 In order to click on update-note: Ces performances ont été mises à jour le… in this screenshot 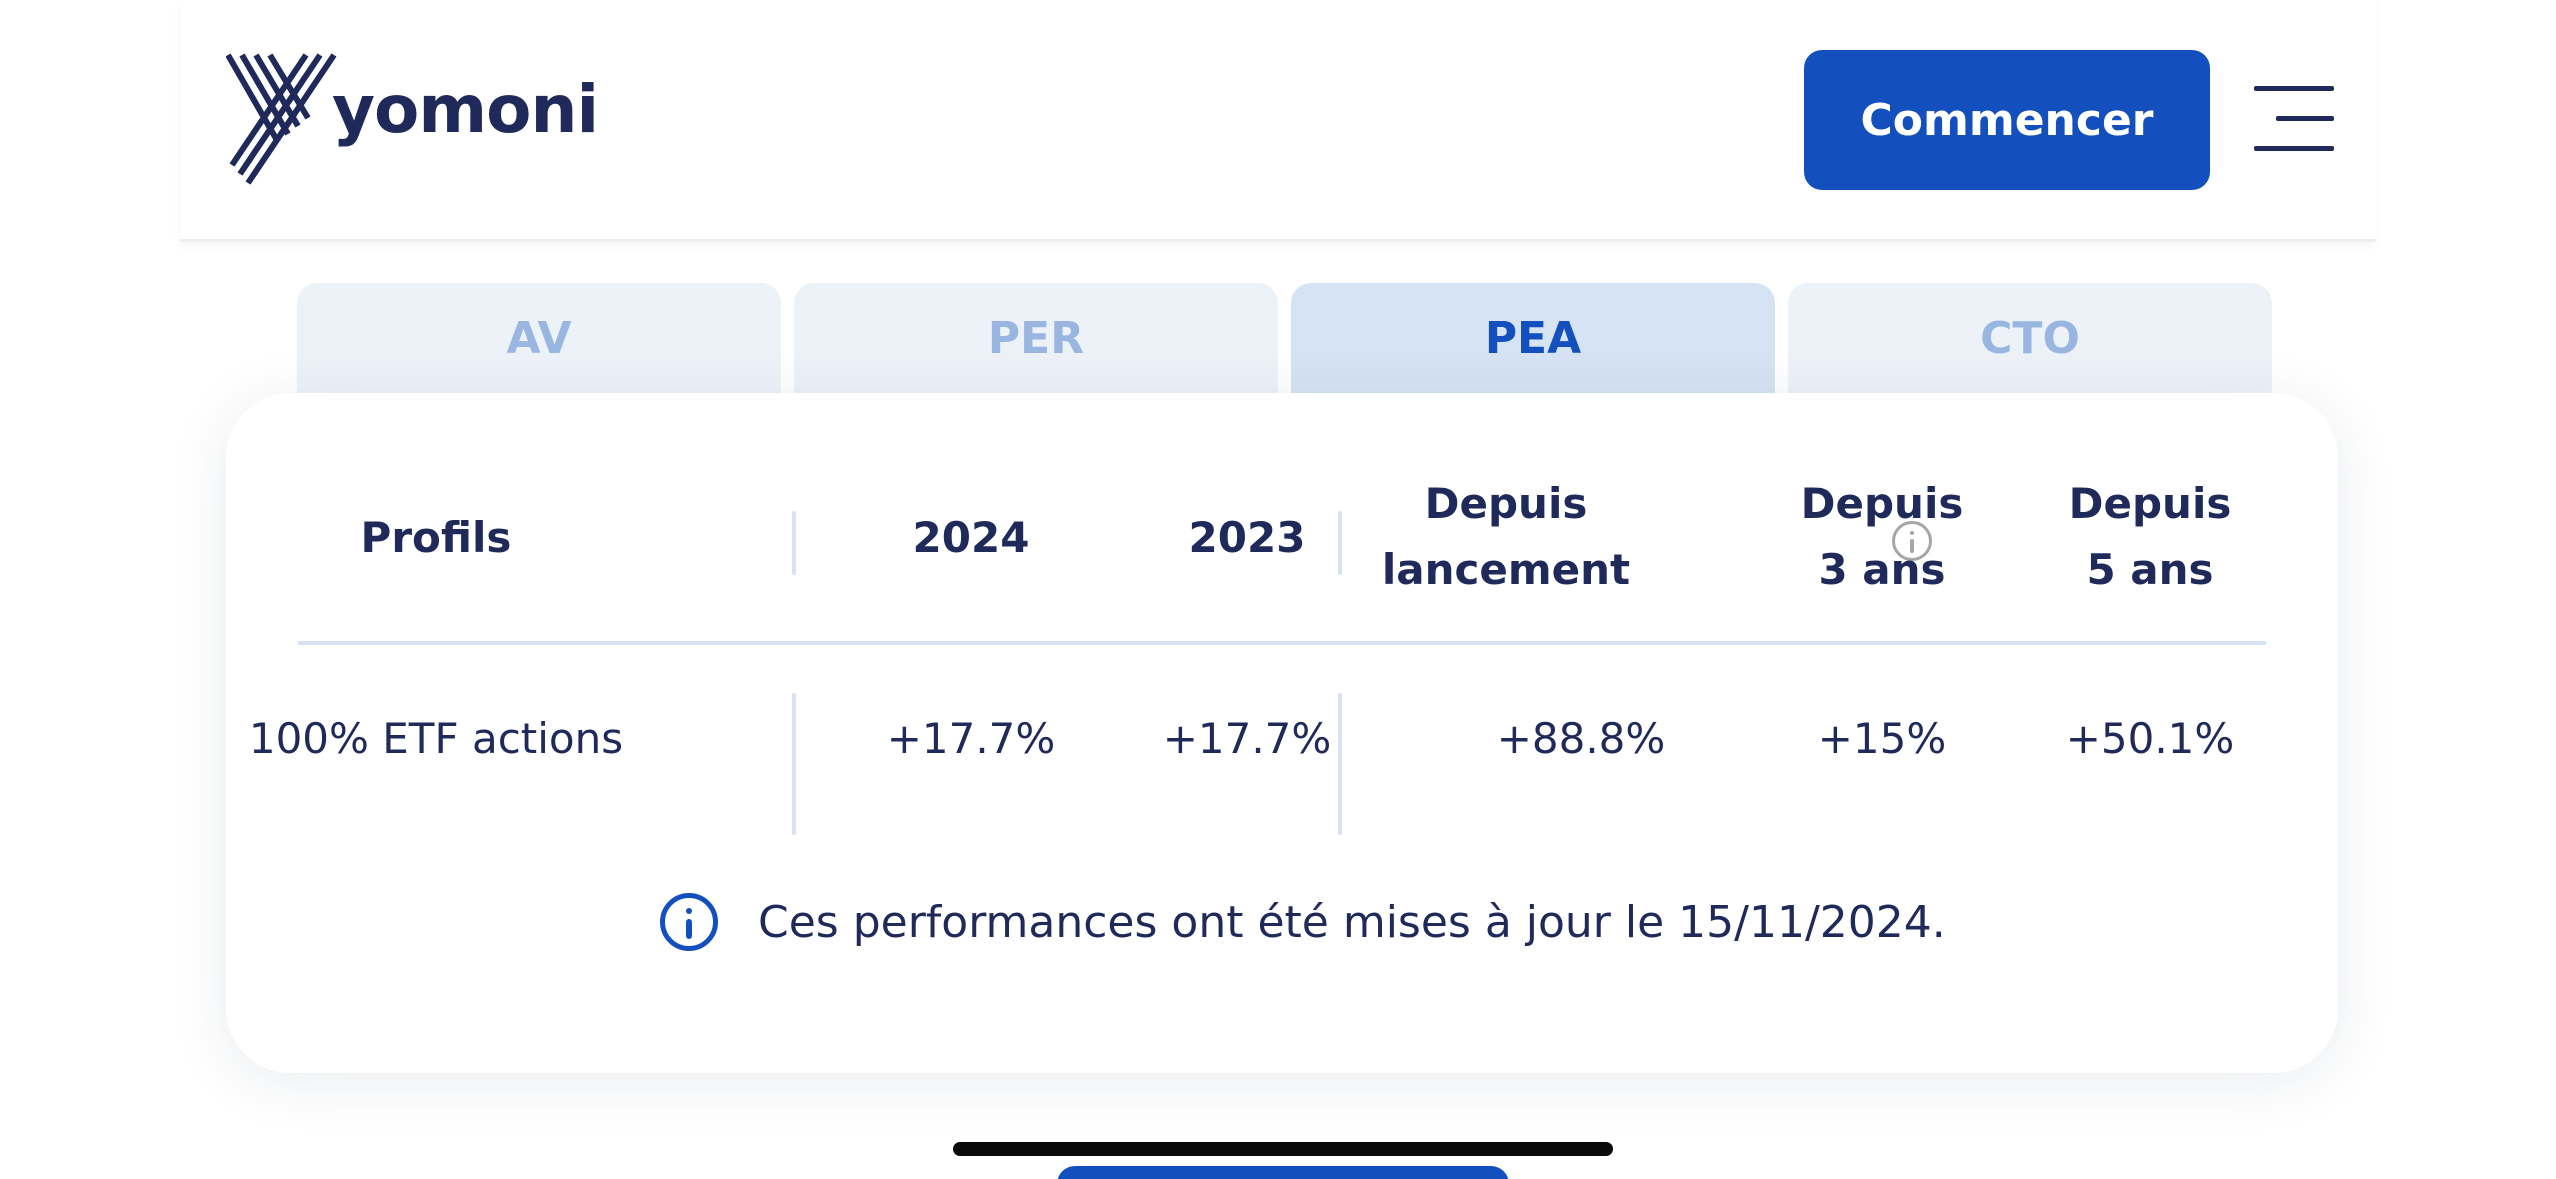, I will do `click(1303, 922)`.